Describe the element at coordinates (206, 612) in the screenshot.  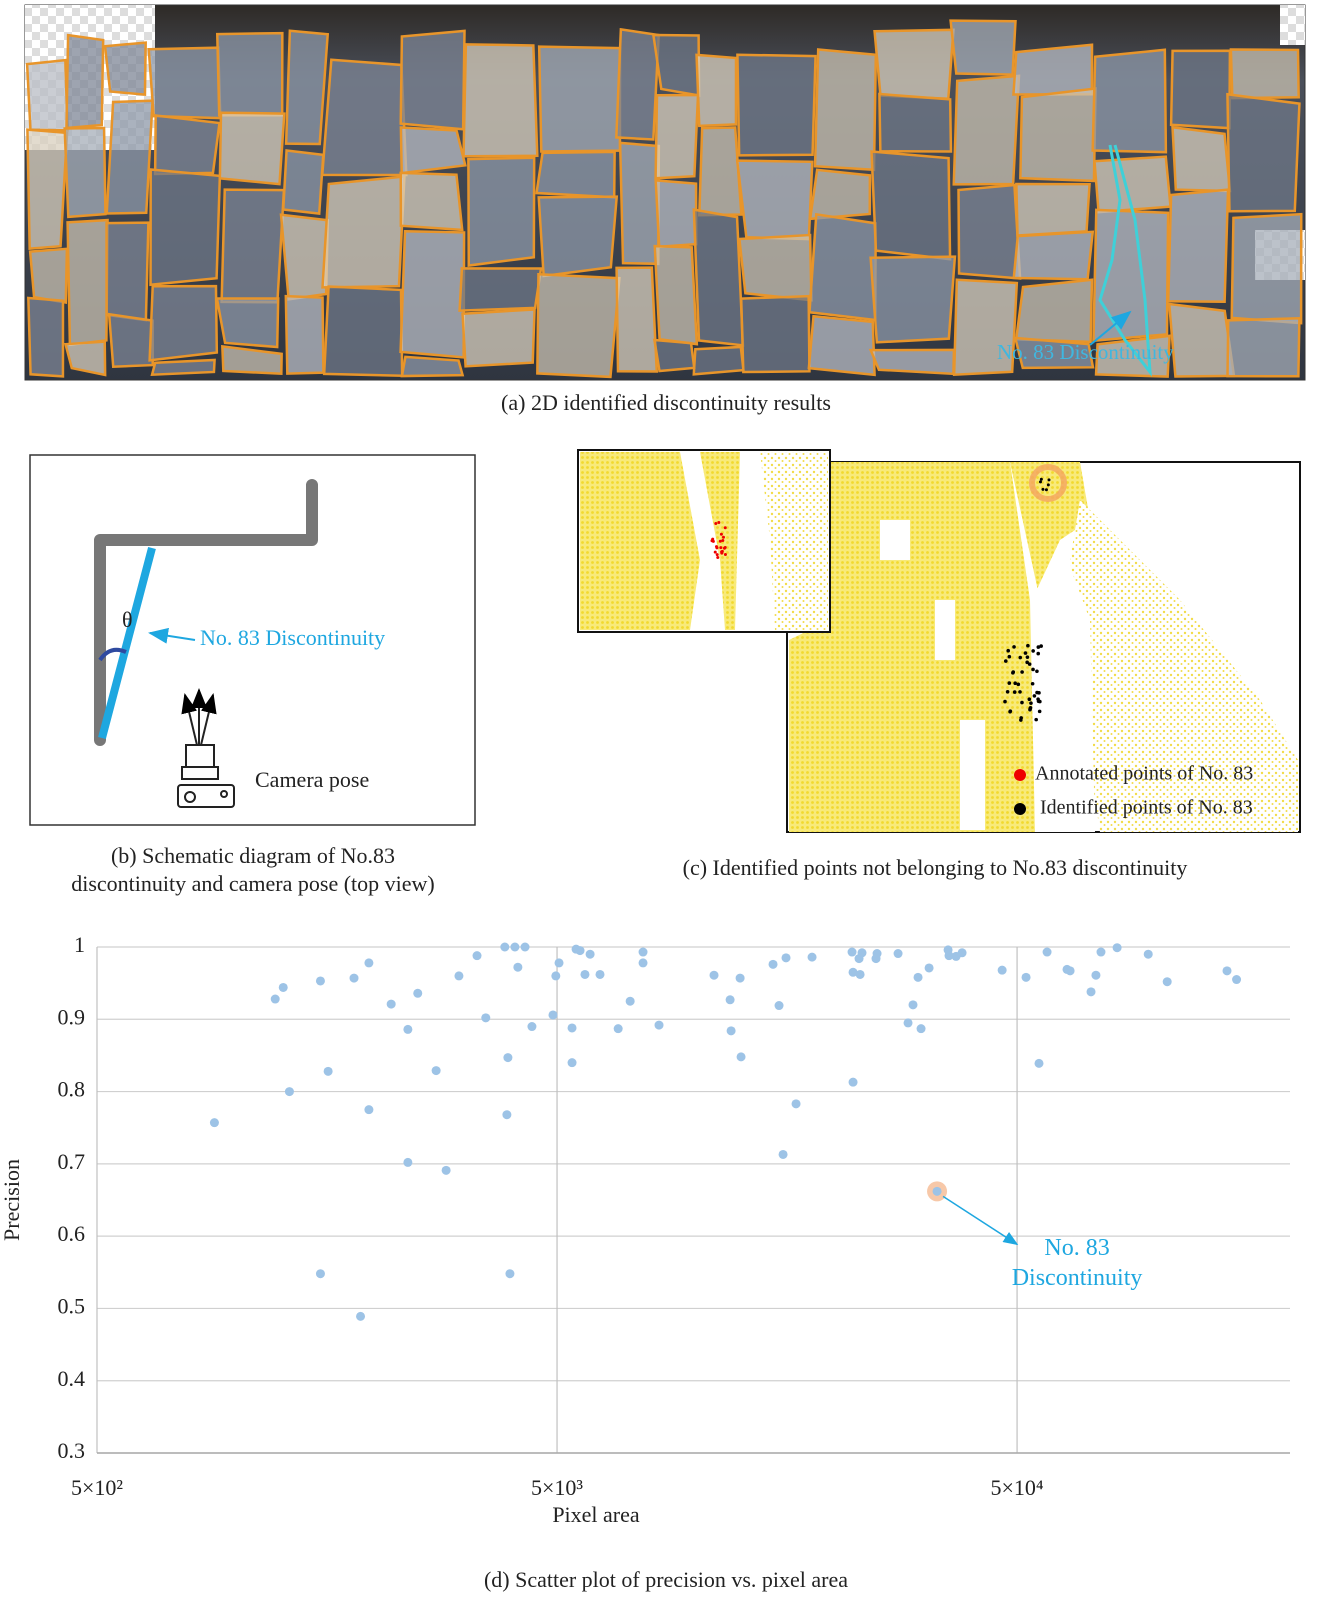
I see `rock-face` at that location.